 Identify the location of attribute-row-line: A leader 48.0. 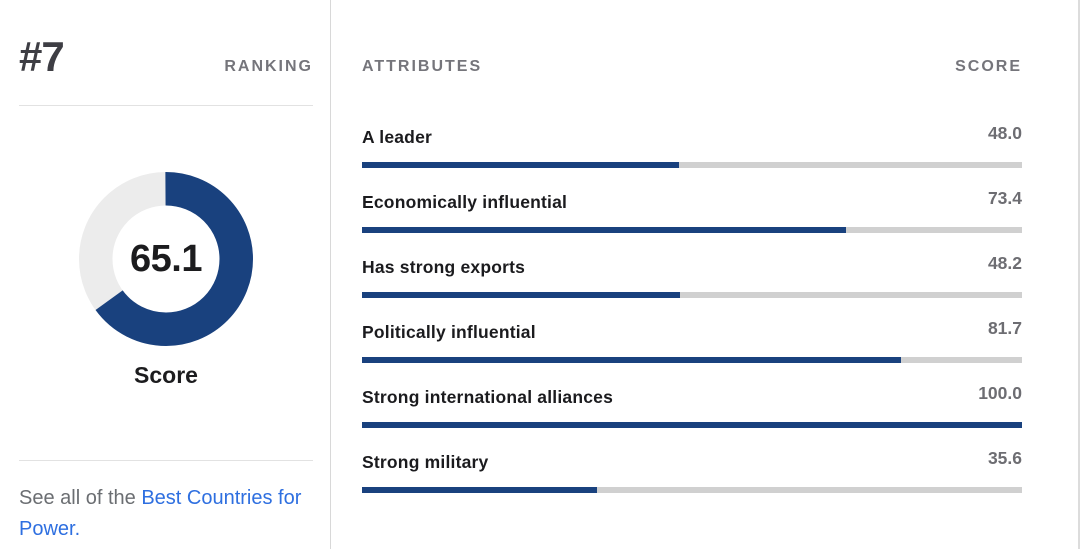
(692, 135).